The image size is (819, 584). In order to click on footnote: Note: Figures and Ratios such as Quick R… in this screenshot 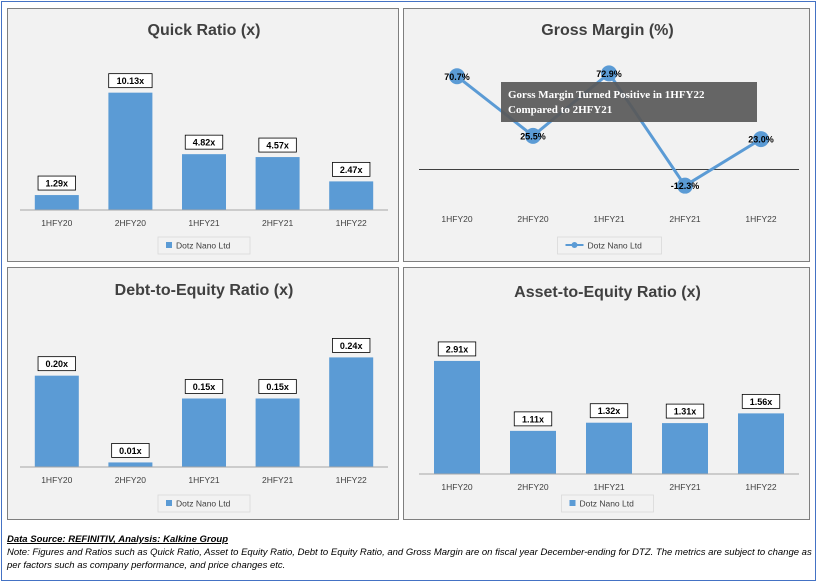, I will do `click(409, 559)`.